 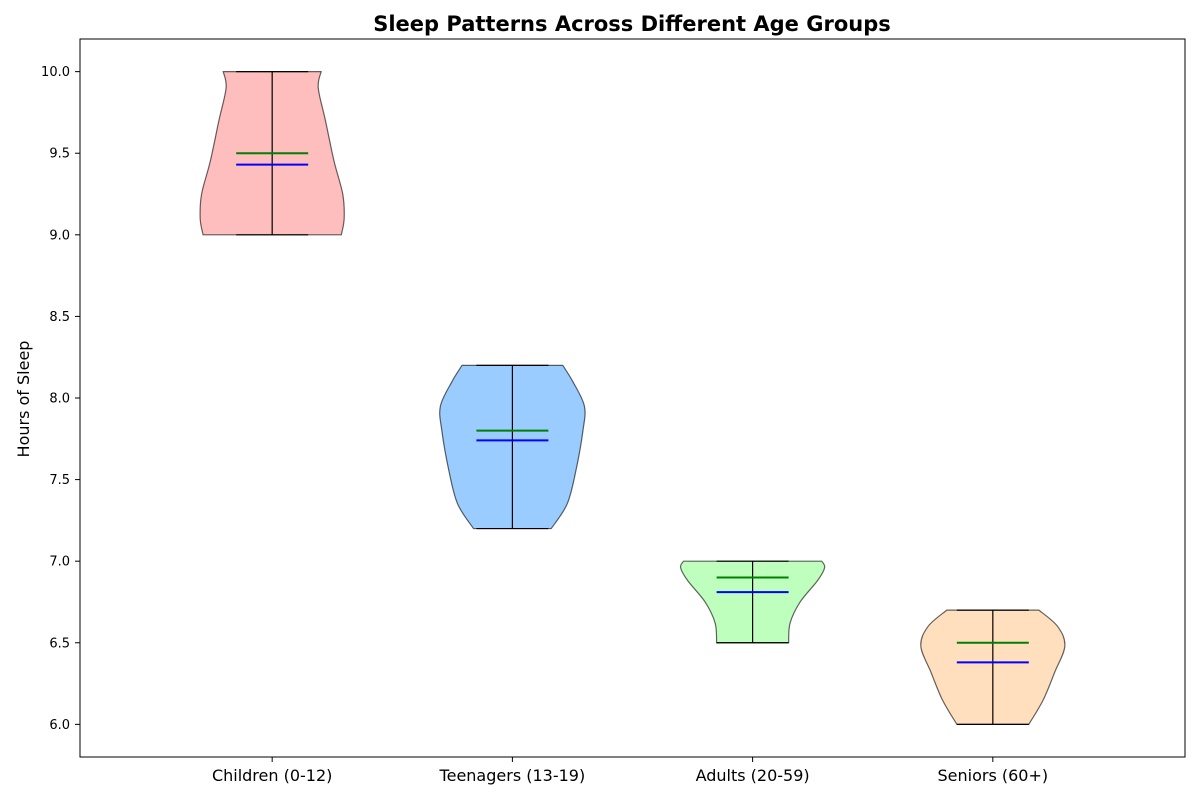 What do you see at coordinates (753, 775) in the screenshot?
I see `x-tick-label: Adults (20-59)` at bounding box center [753, 775].